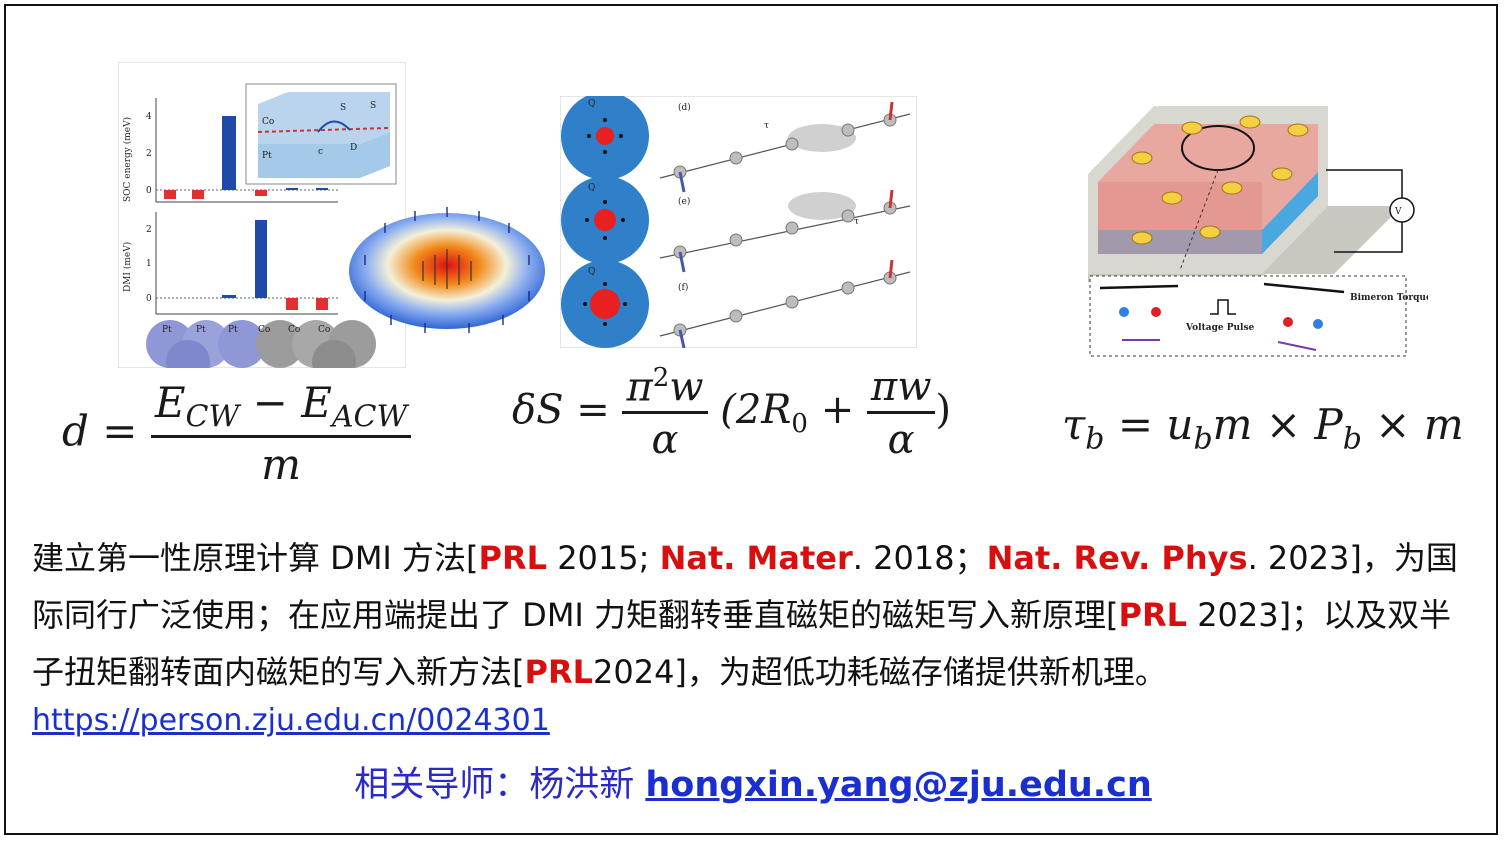 The width and height of the screenshot is (1506, 841). What do you see at coordinates (513, 558) in the screenshot?
I see `ref-prl-2015: PRL` at bounding box center [513, 558].